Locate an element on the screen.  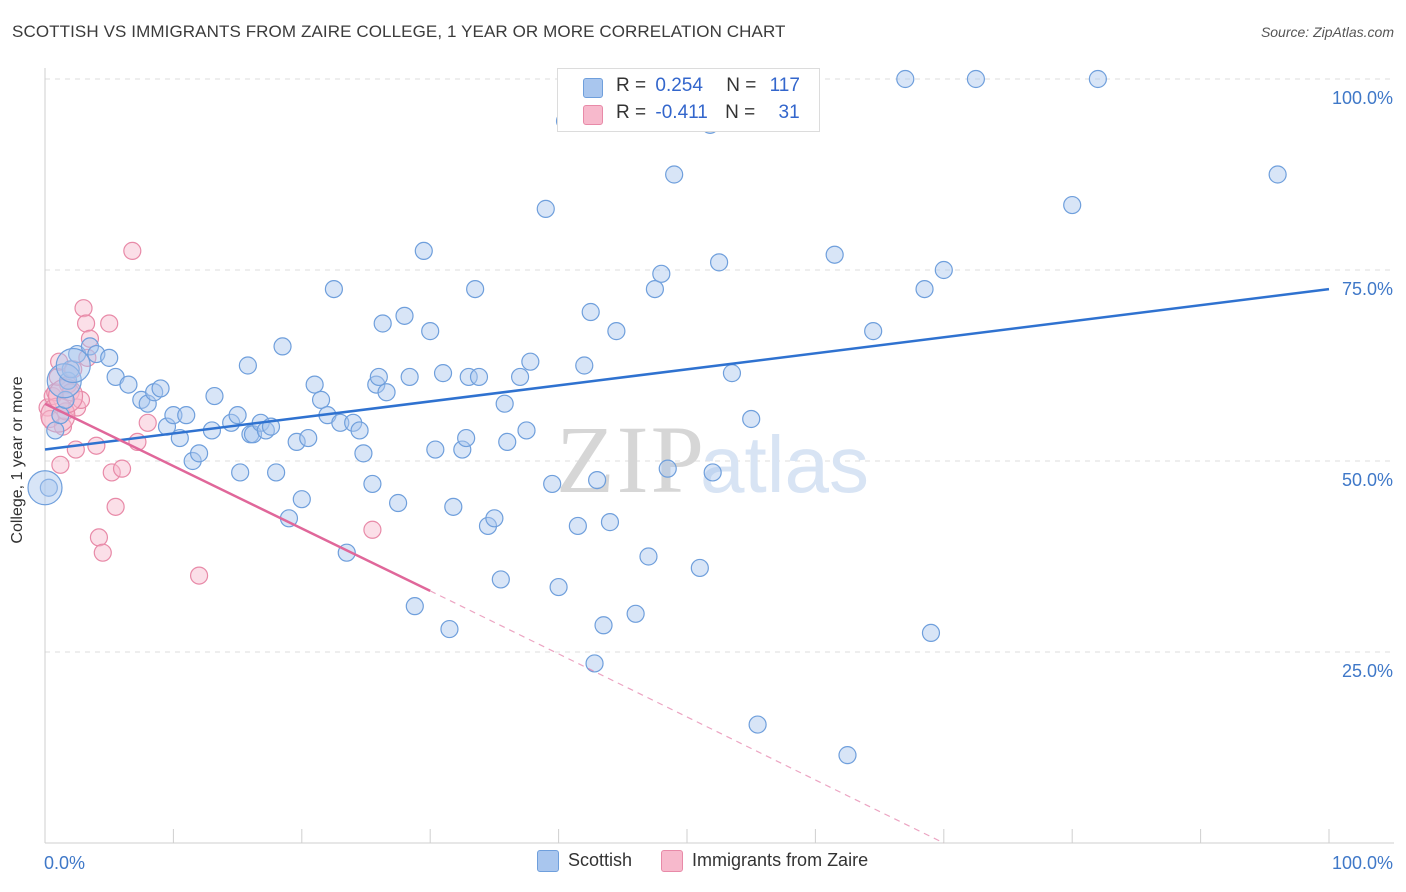
legend-item-scottish: Scottish is located at coordinates (584, 861).